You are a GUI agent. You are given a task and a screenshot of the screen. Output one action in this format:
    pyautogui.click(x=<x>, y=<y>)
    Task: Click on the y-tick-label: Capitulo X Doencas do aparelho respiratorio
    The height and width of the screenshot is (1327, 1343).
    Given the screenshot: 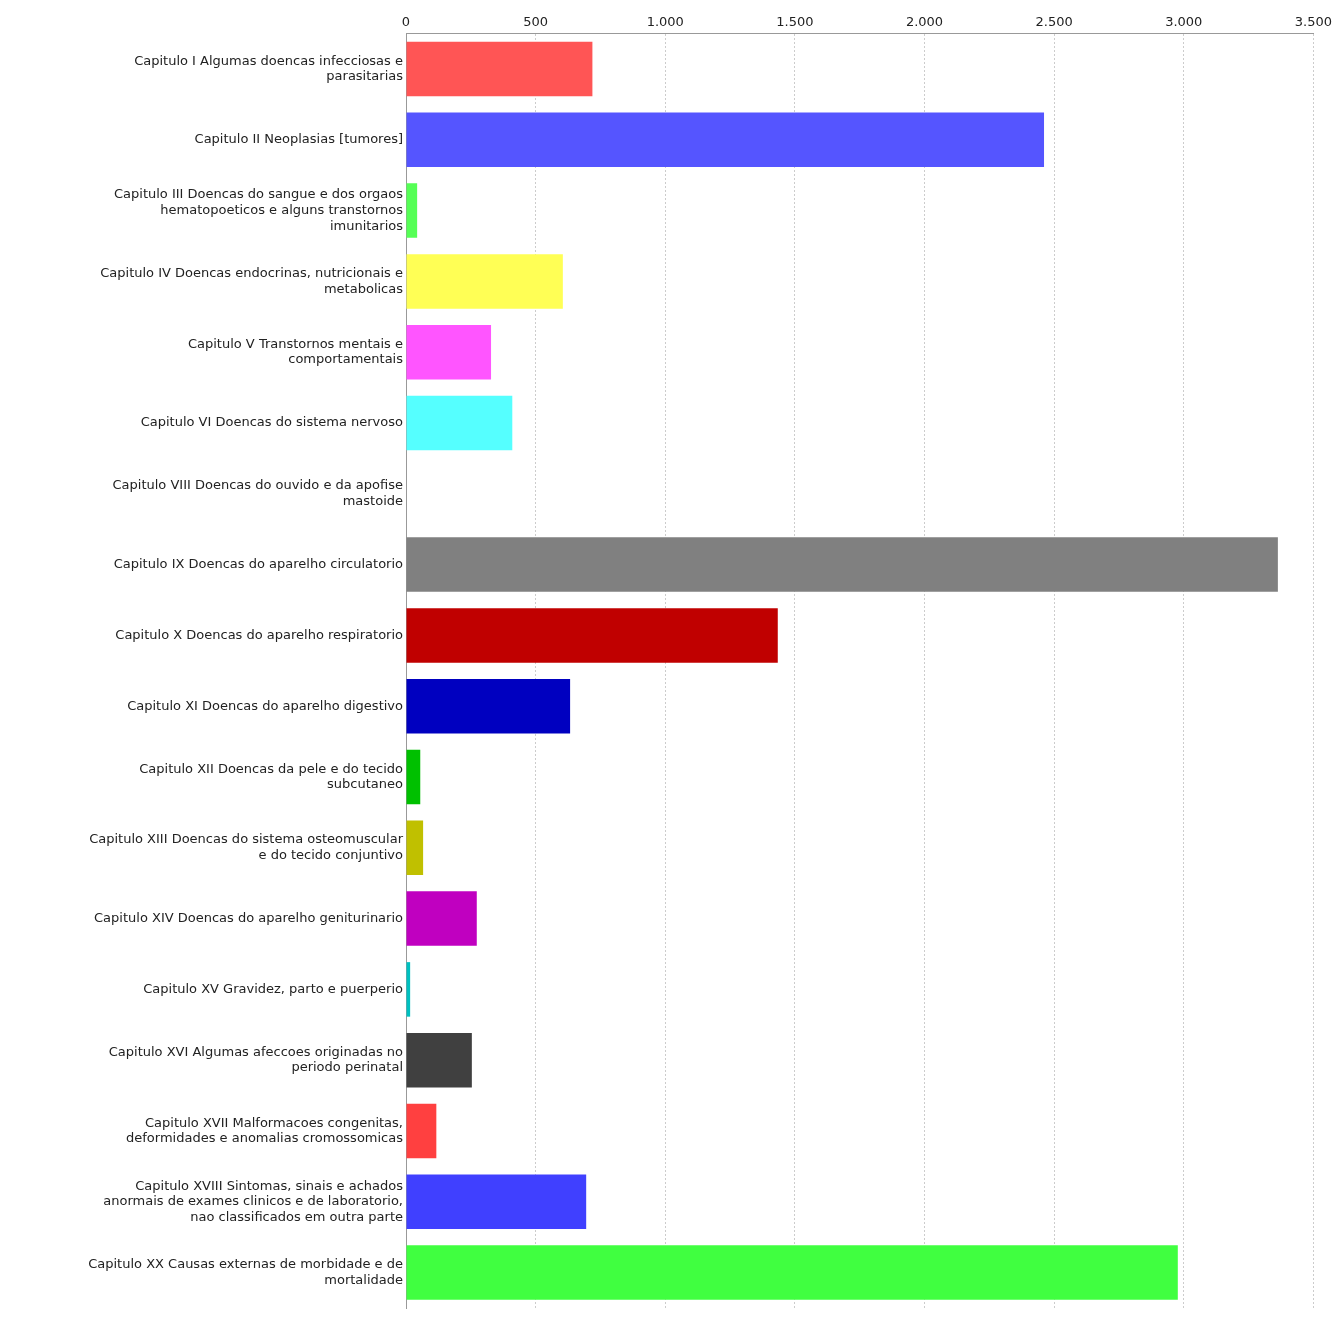 What is the action you would take?
    pyautogui.click(x=259, y=634)
    